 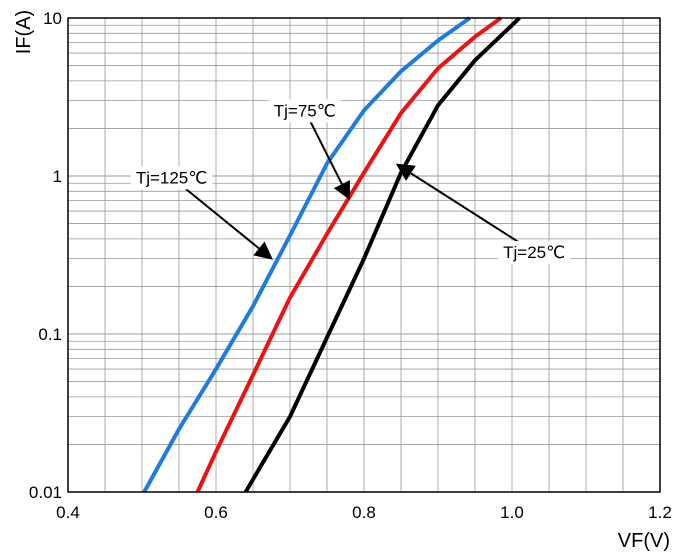 What do you see at coordinates (50, 334) in the screenshot?
I see `y-tick-label: 0.1` at bounding box center [50, 334].